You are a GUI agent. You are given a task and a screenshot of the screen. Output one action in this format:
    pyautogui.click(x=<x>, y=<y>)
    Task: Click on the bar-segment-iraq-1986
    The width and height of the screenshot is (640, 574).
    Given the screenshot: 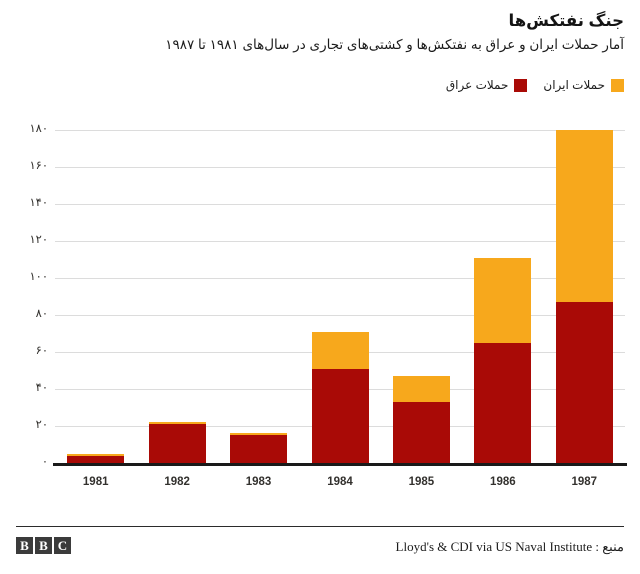 What is the action you would take?
    pyautogui.click(x=503, y=402)
    